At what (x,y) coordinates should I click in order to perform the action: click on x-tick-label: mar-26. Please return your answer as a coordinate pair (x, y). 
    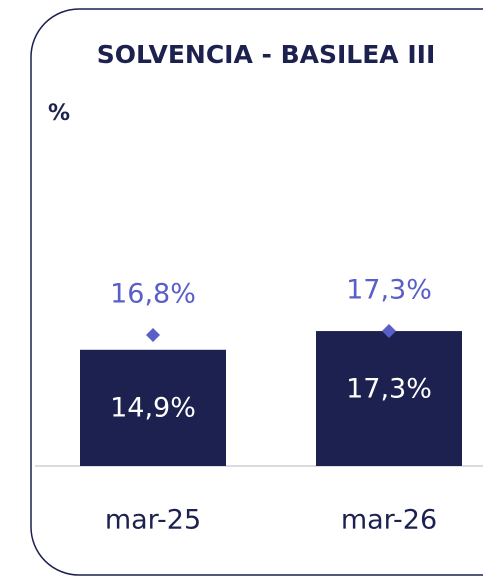
    Looking at the image, I should click on (389, 520).